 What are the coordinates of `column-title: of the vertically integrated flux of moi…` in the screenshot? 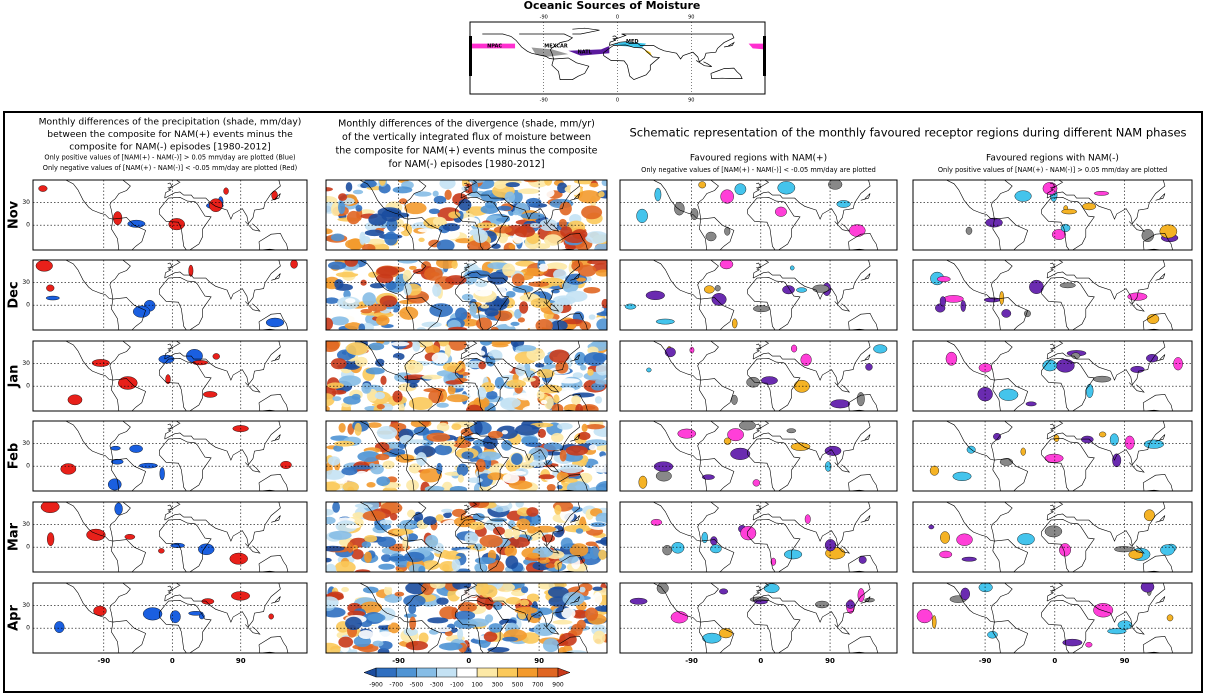 It's located at (466, 137).